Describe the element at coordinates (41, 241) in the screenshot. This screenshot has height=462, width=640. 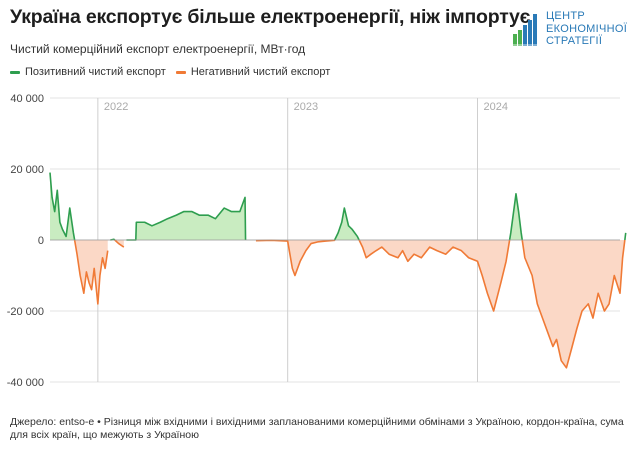
I see `y-tick-label: 0` at that location.